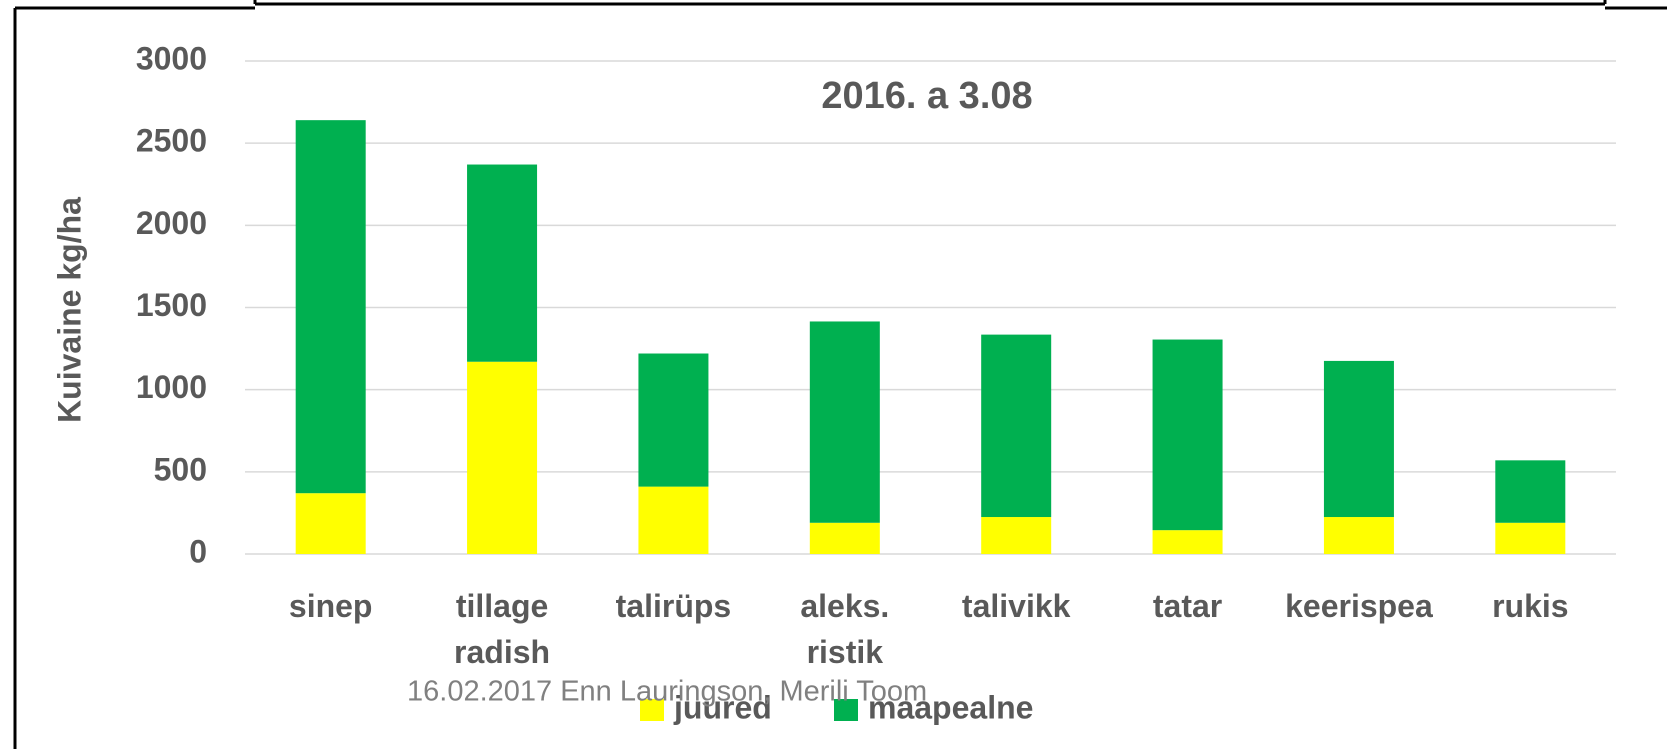 The height and width of the screenshot is (749, 1667). What do you see at coordinates (180, 469) in the screenshot?
I see `y-tick-label: 500` at bounding box center [180, 469].